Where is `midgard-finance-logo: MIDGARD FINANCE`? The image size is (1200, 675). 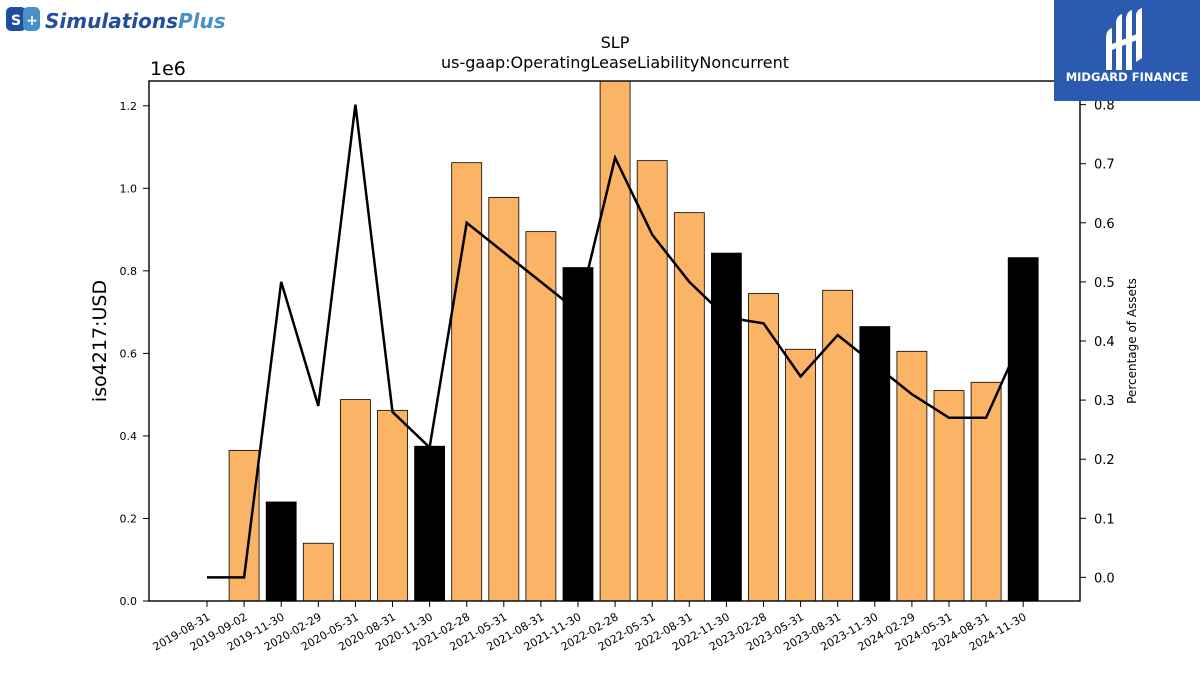
midgard-finance-logo: MIDGARD FINANCE is located at coordinates (1127, 50).